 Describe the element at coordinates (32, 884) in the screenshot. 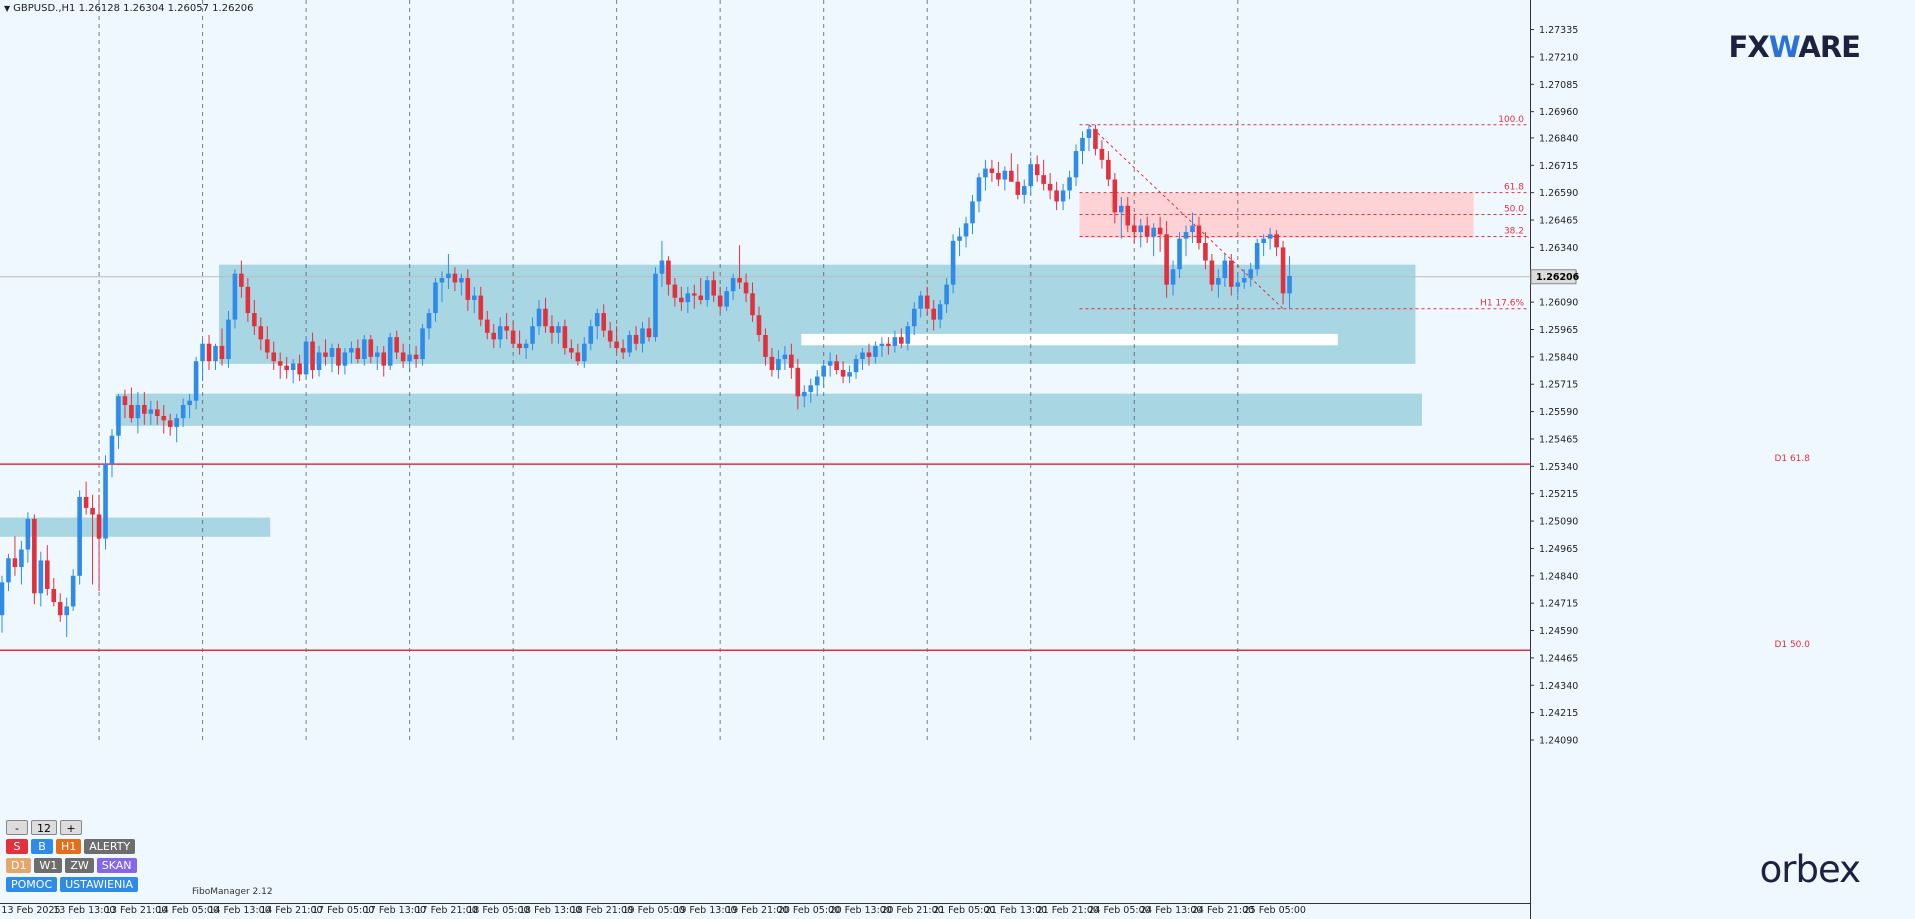

I see `help-button: POMOC` at that location.